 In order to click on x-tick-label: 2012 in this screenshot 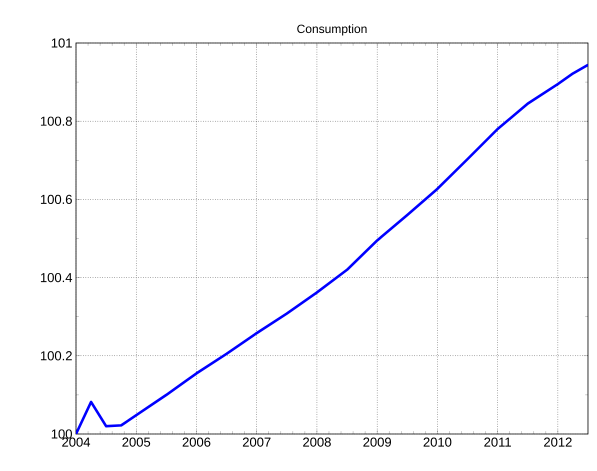, I will do `click(558, 442)`.